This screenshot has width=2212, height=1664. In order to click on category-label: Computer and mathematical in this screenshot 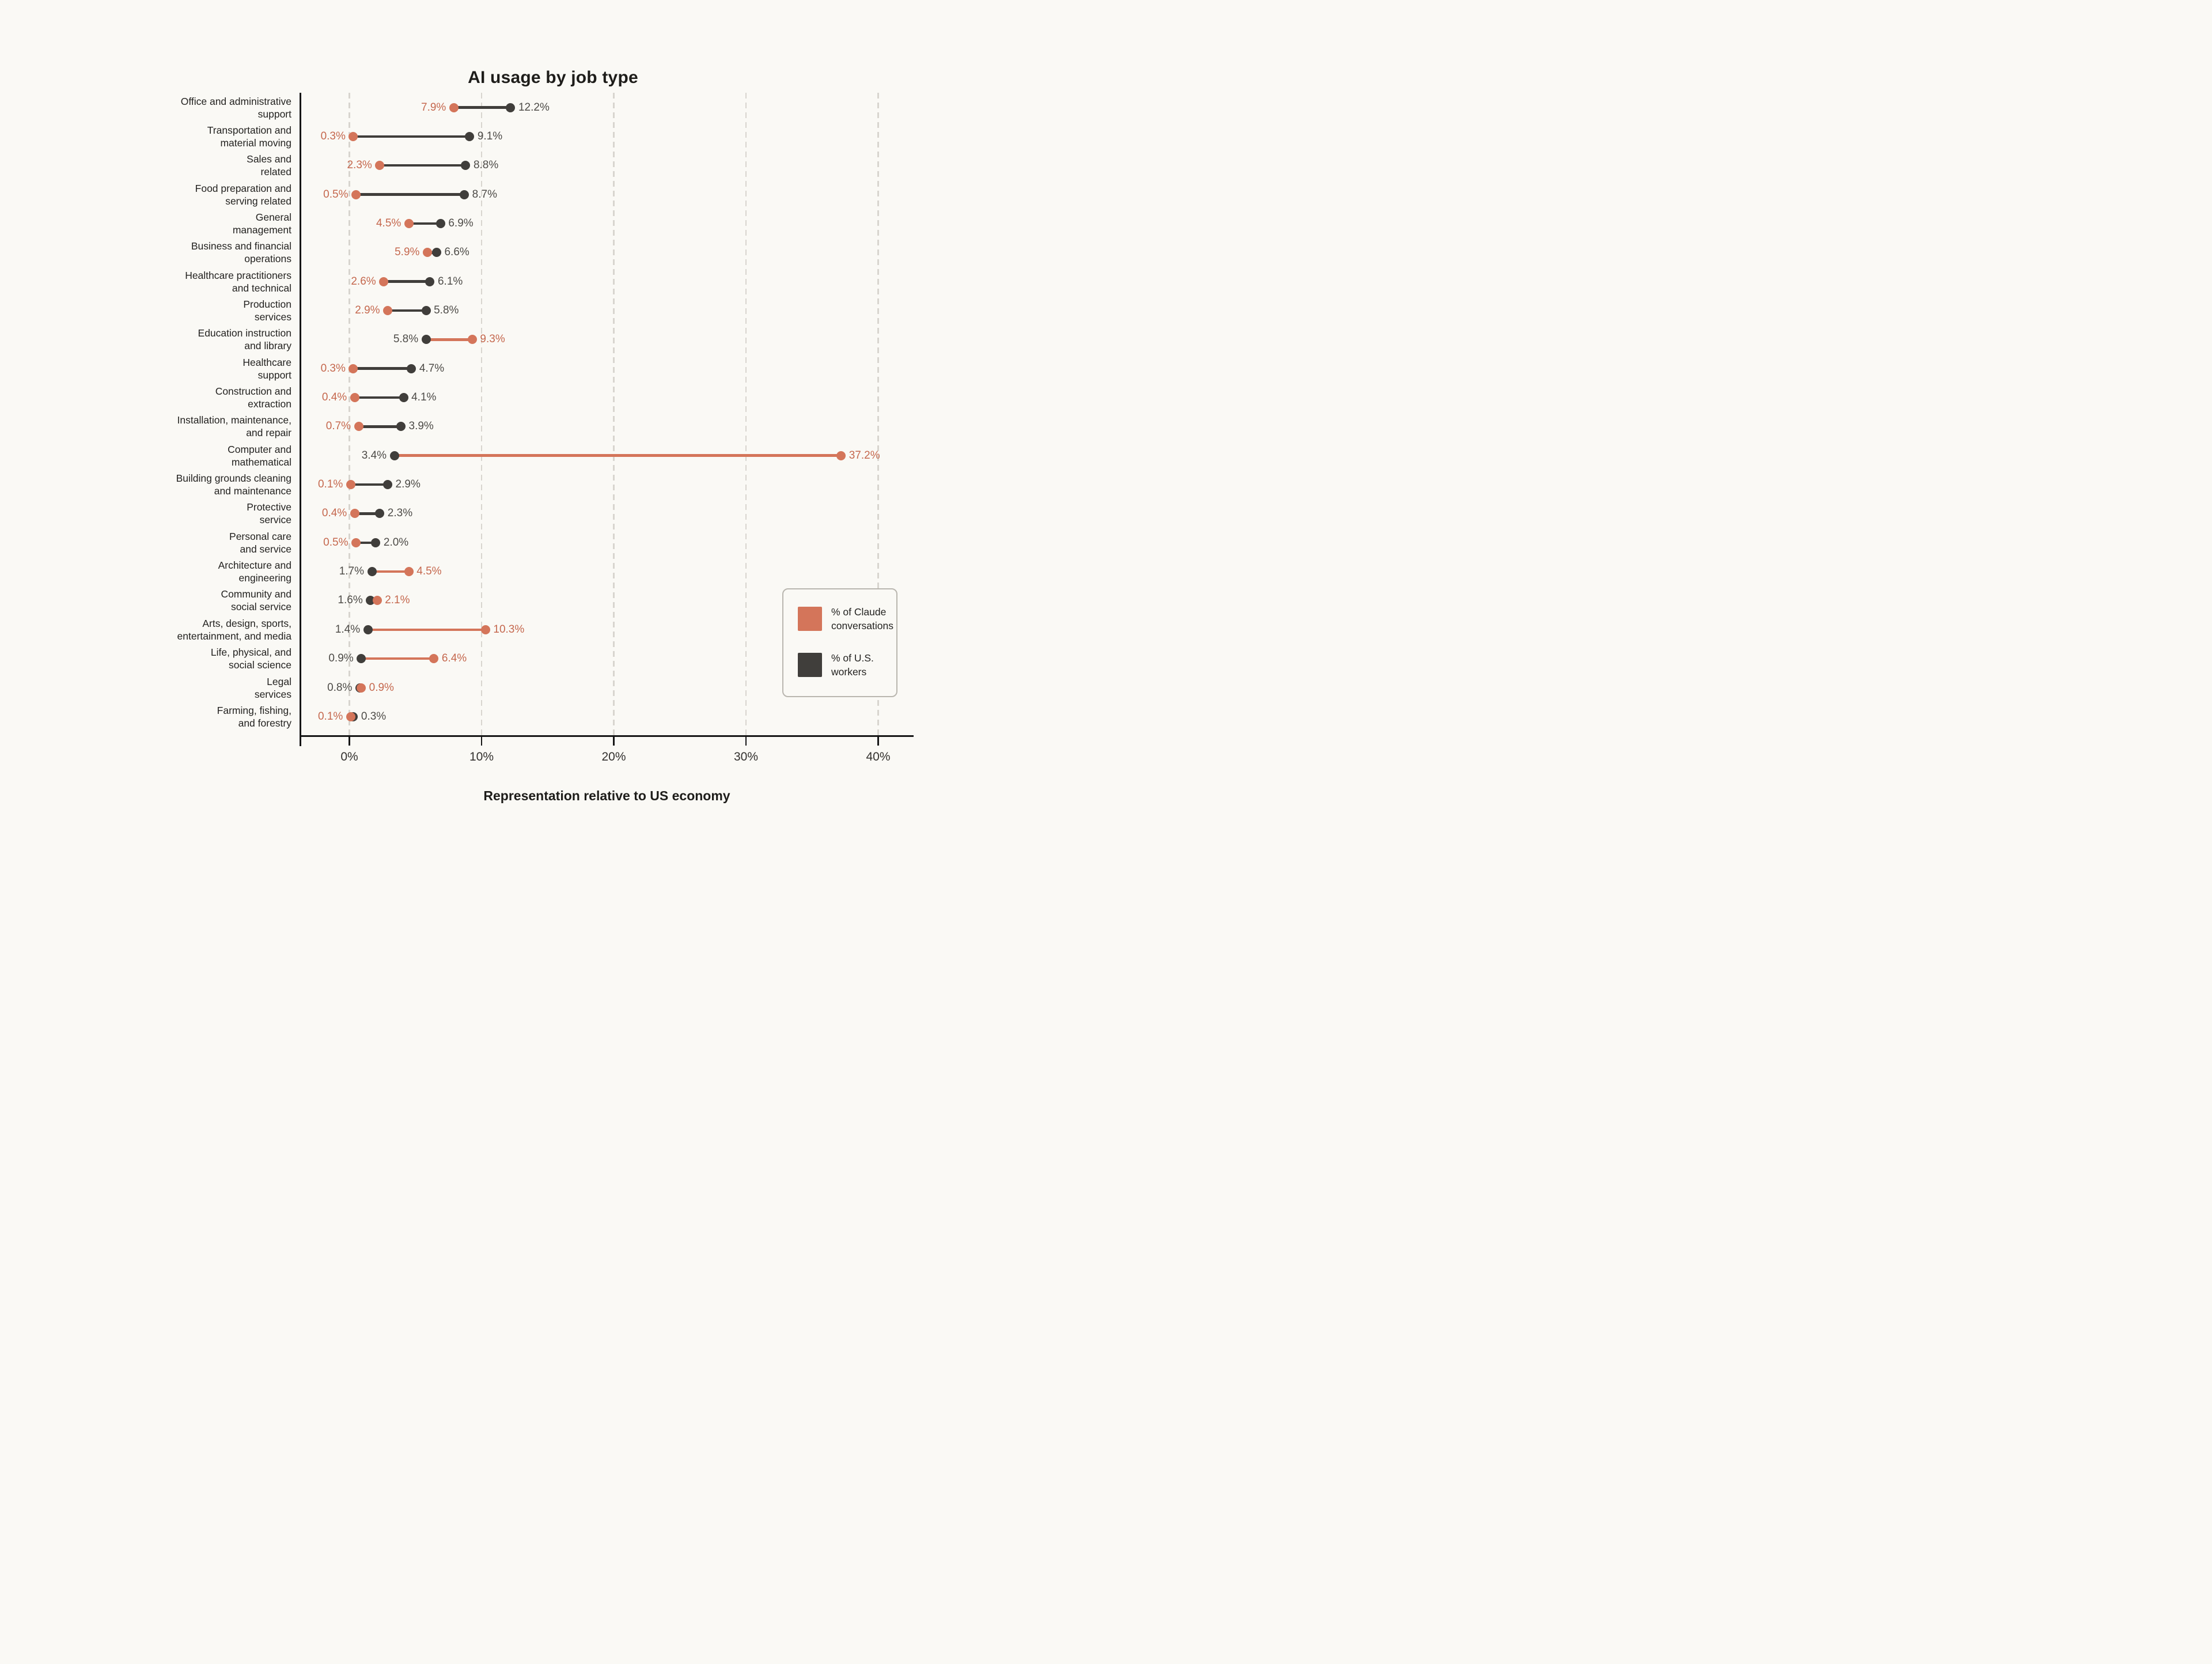, I will do `click(187, 456)`.